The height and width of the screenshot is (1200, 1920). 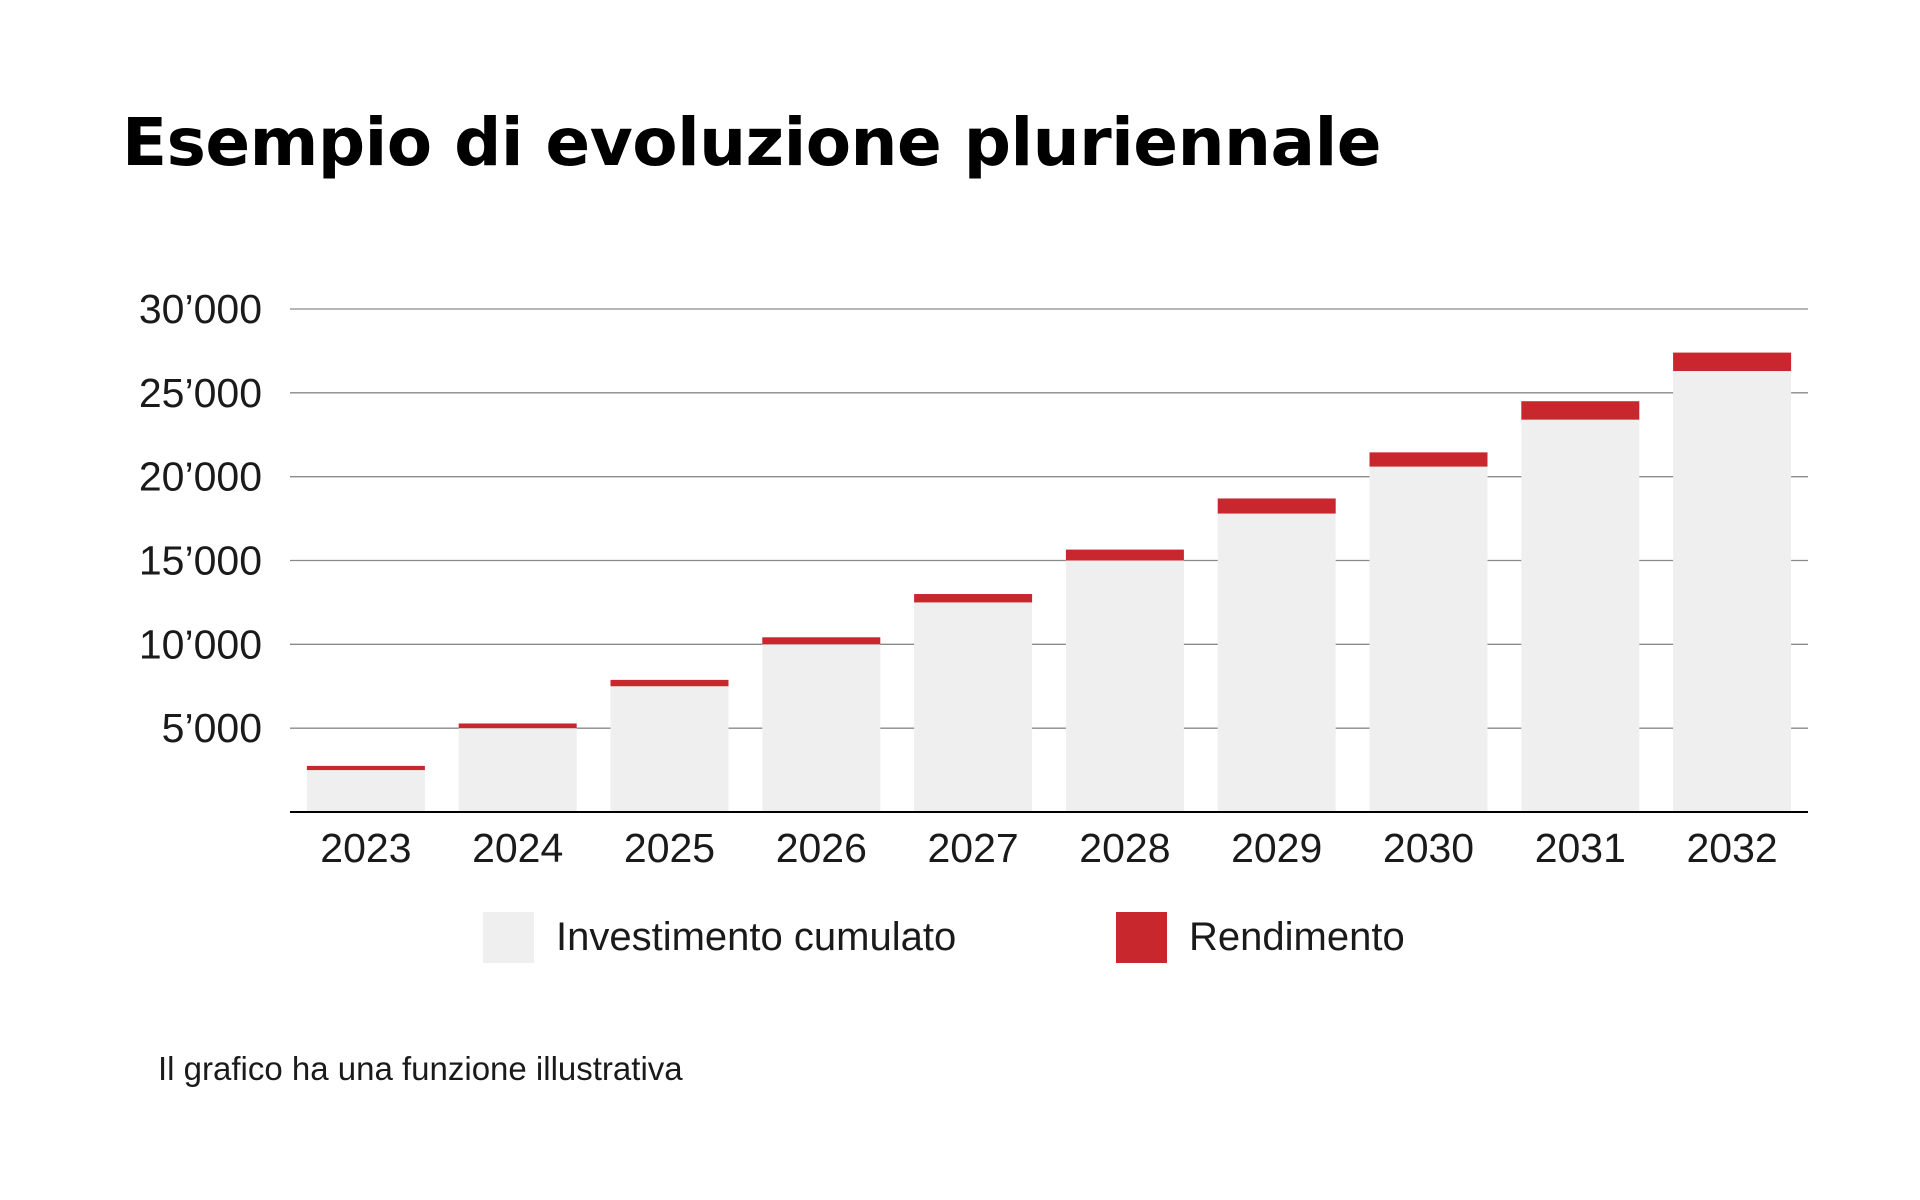 I want to click on y-axis-ticks: 5’000 10’000 15’000 20’000 25’000 30’000, so click(x=200, y=518).